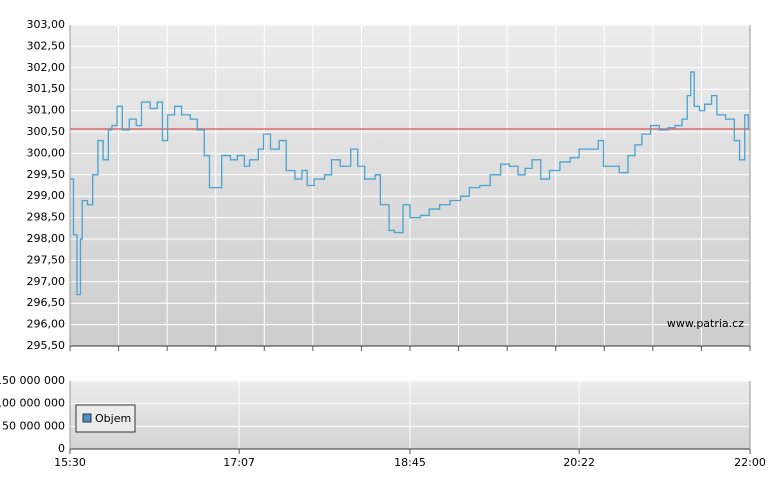 The height and width of the screenshot is (490, 780). What do you see at coordinates (33, 425) in the screenshot?
I see `y-tick-label: 50 000 000` at bounding box center [33, 425].